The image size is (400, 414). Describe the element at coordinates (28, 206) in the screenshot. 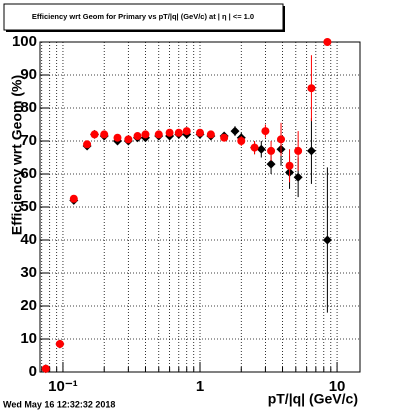

I see `y-tick-label: 50` at that location.